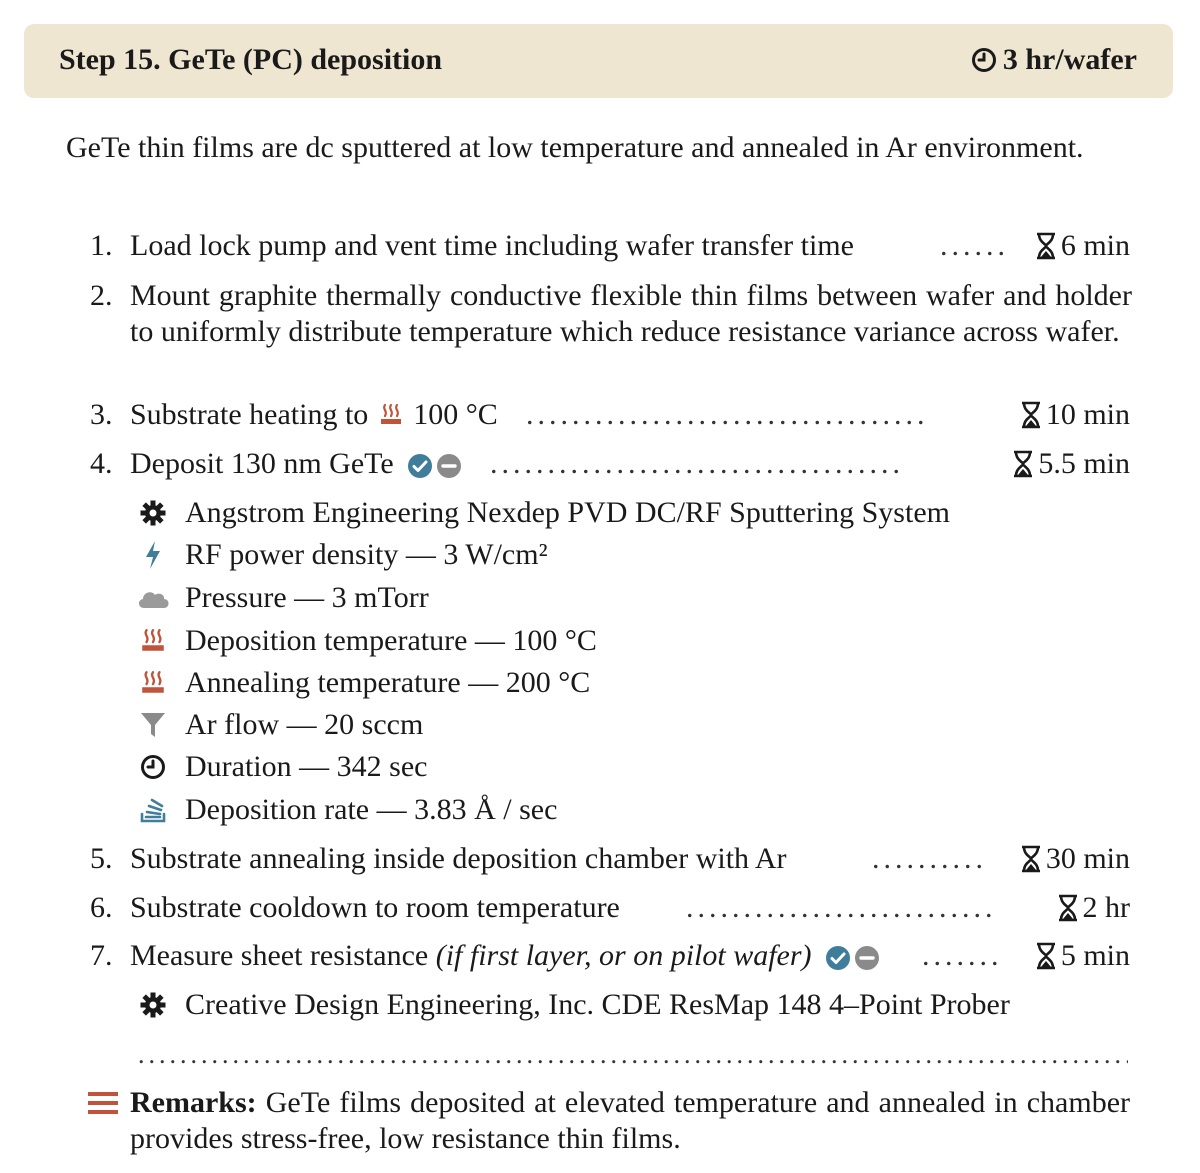 The image size is (1200, 1173). Describe the element at coordinates (1084, 463) in the screenshot. I see `step-time-text: 5.5 min` at that location.